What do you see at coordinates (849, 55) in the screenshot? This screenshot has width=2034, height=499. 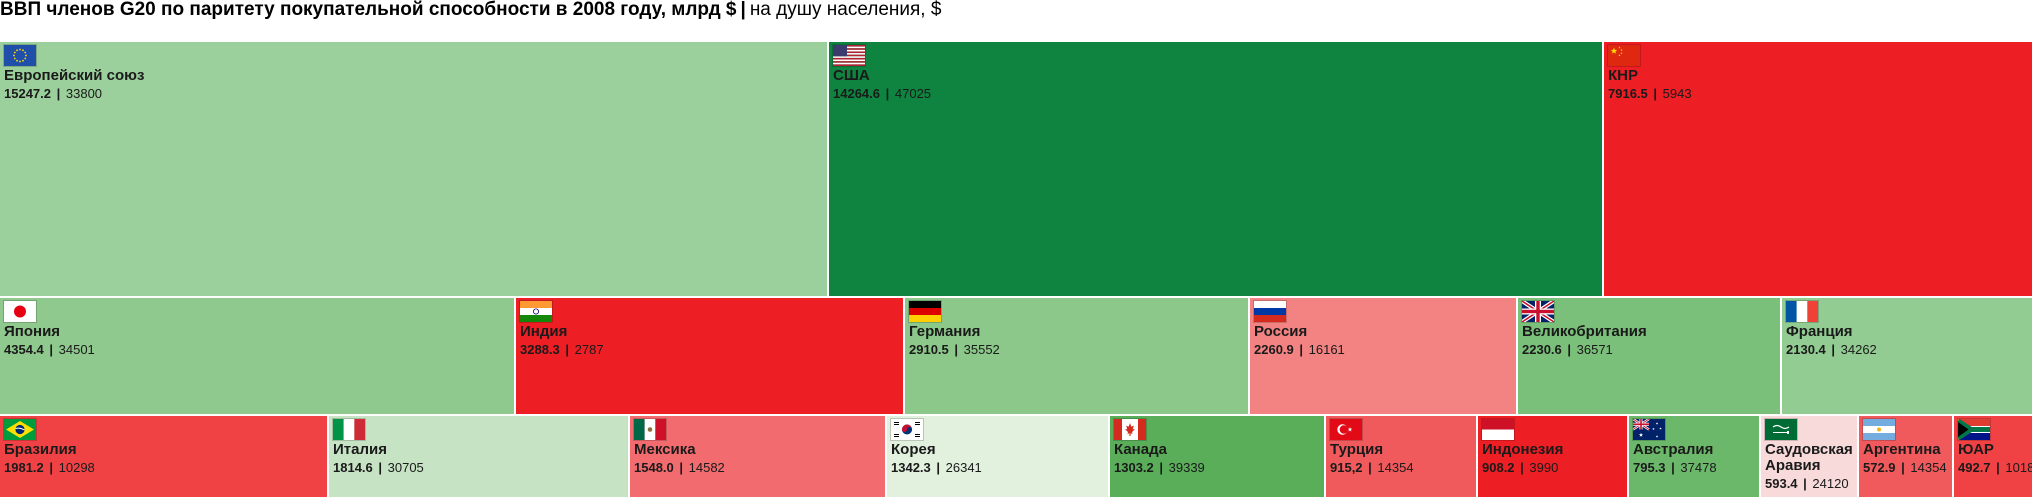 I see `usa-flag-icon` at bounding box center [849, 55].